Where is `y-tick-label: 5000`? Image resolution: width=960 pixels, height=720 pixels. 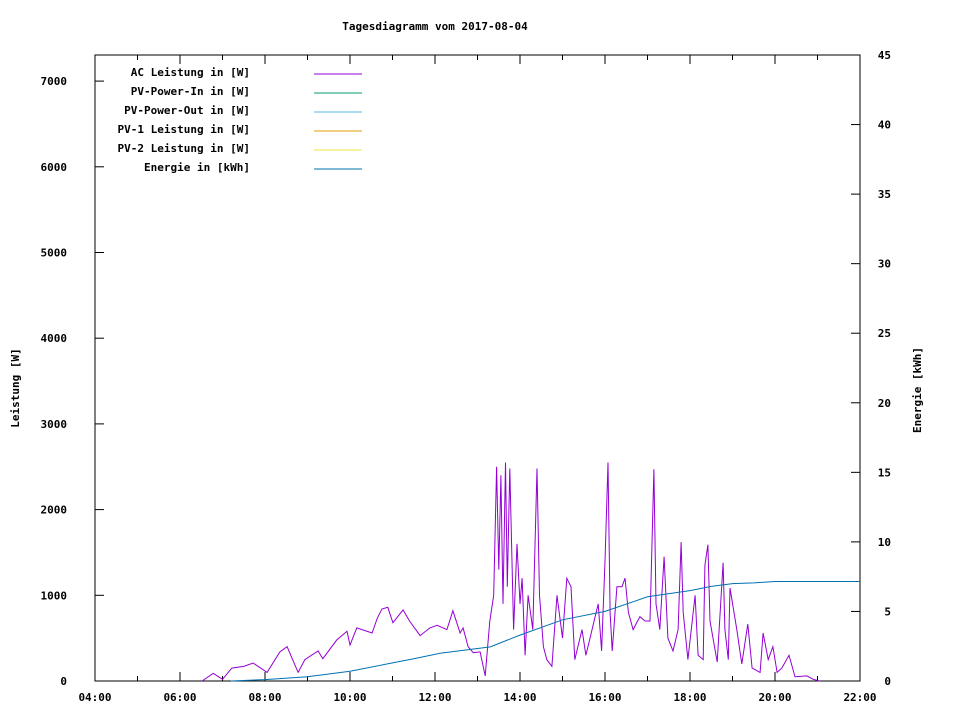 y-tick-label: 5000 is located at coordinates (54, 253).